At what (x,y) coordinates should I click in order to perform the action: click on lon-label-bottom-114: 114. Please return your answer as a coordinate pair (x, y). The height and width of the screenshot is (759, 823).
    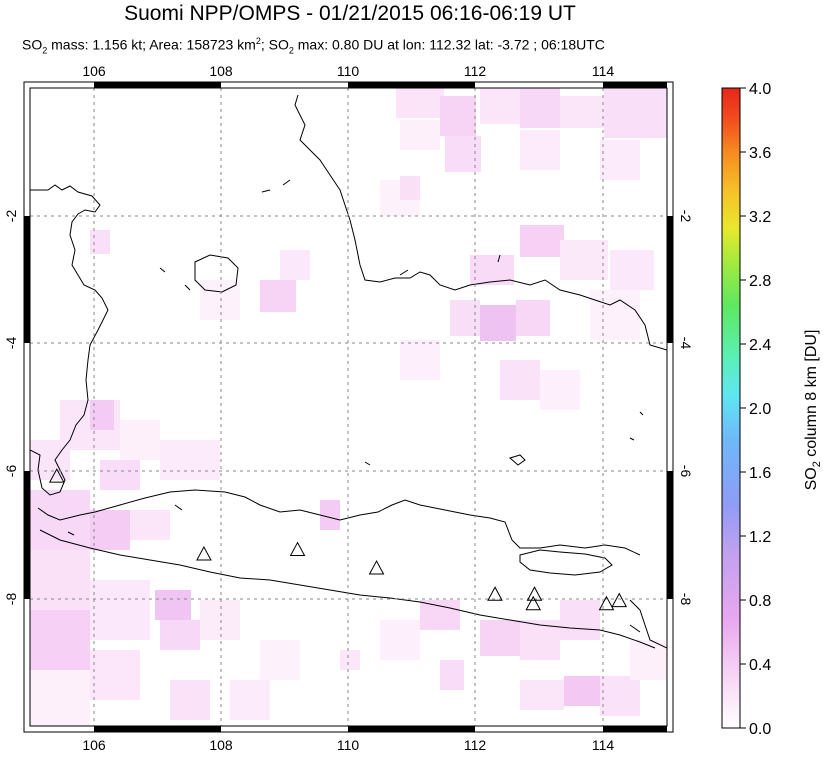
    Looking at the image, I should click on (603, 745).